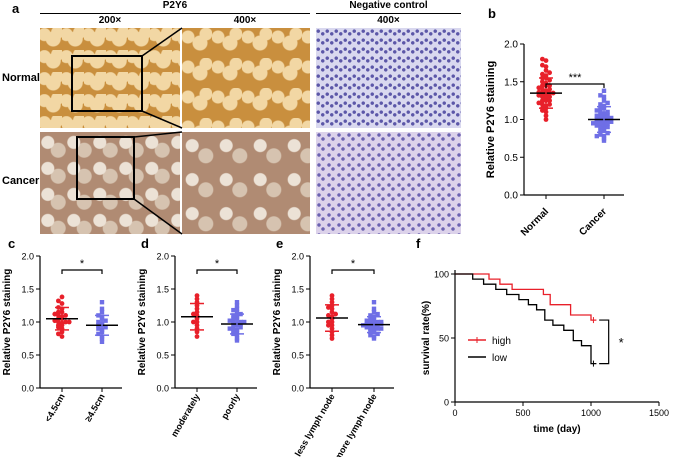 The height and width of the screenshot is (457, 675). Describe the element at coordinates (511, 158) in the screenshot. I see `y-tick-label: 0.5` at that location.